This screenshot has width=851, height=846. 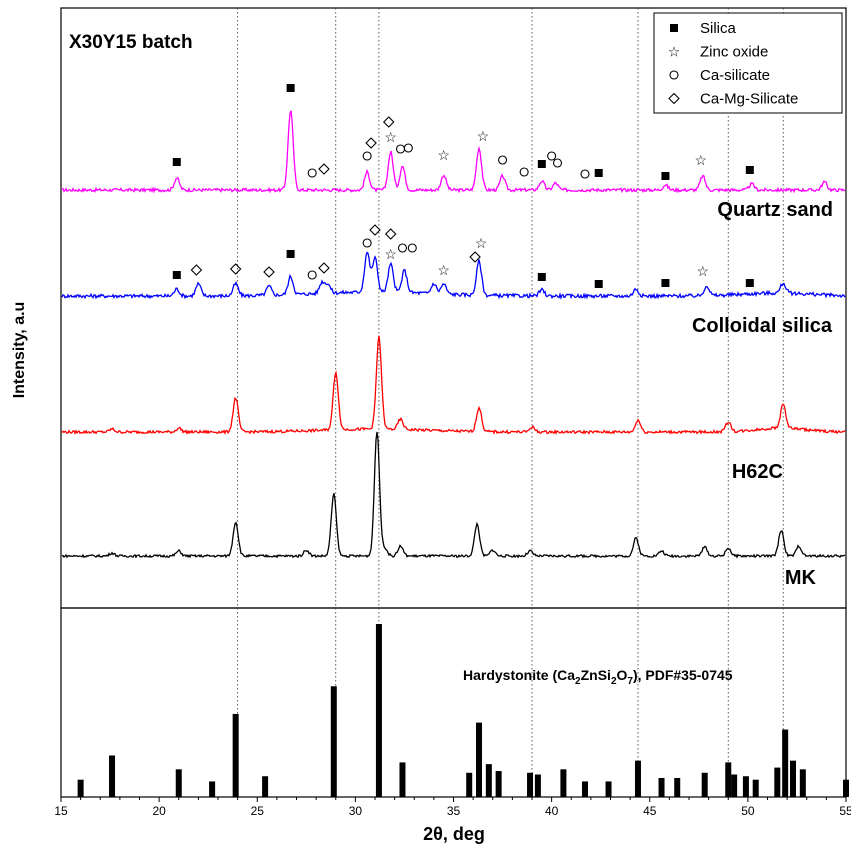 I want to click on x-tick-label: 30, so click(x=356, y=811).